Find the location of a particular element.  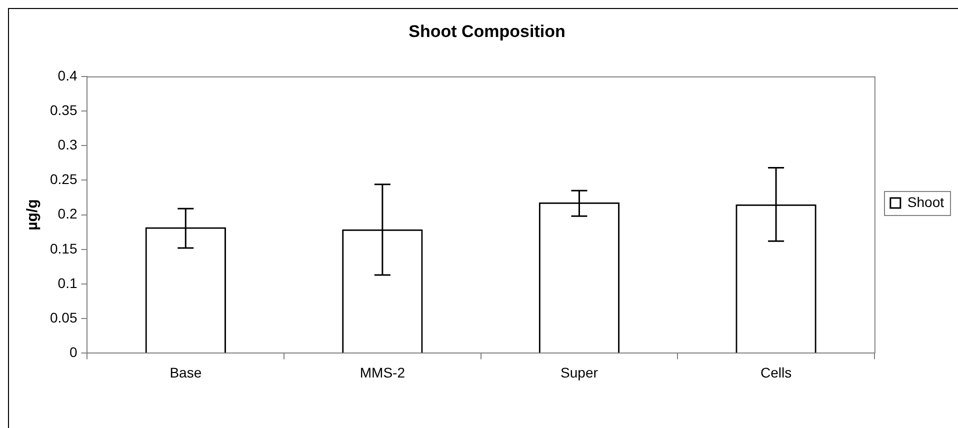

y-tick-label: 0.35 is located at coordinates (64, 110).